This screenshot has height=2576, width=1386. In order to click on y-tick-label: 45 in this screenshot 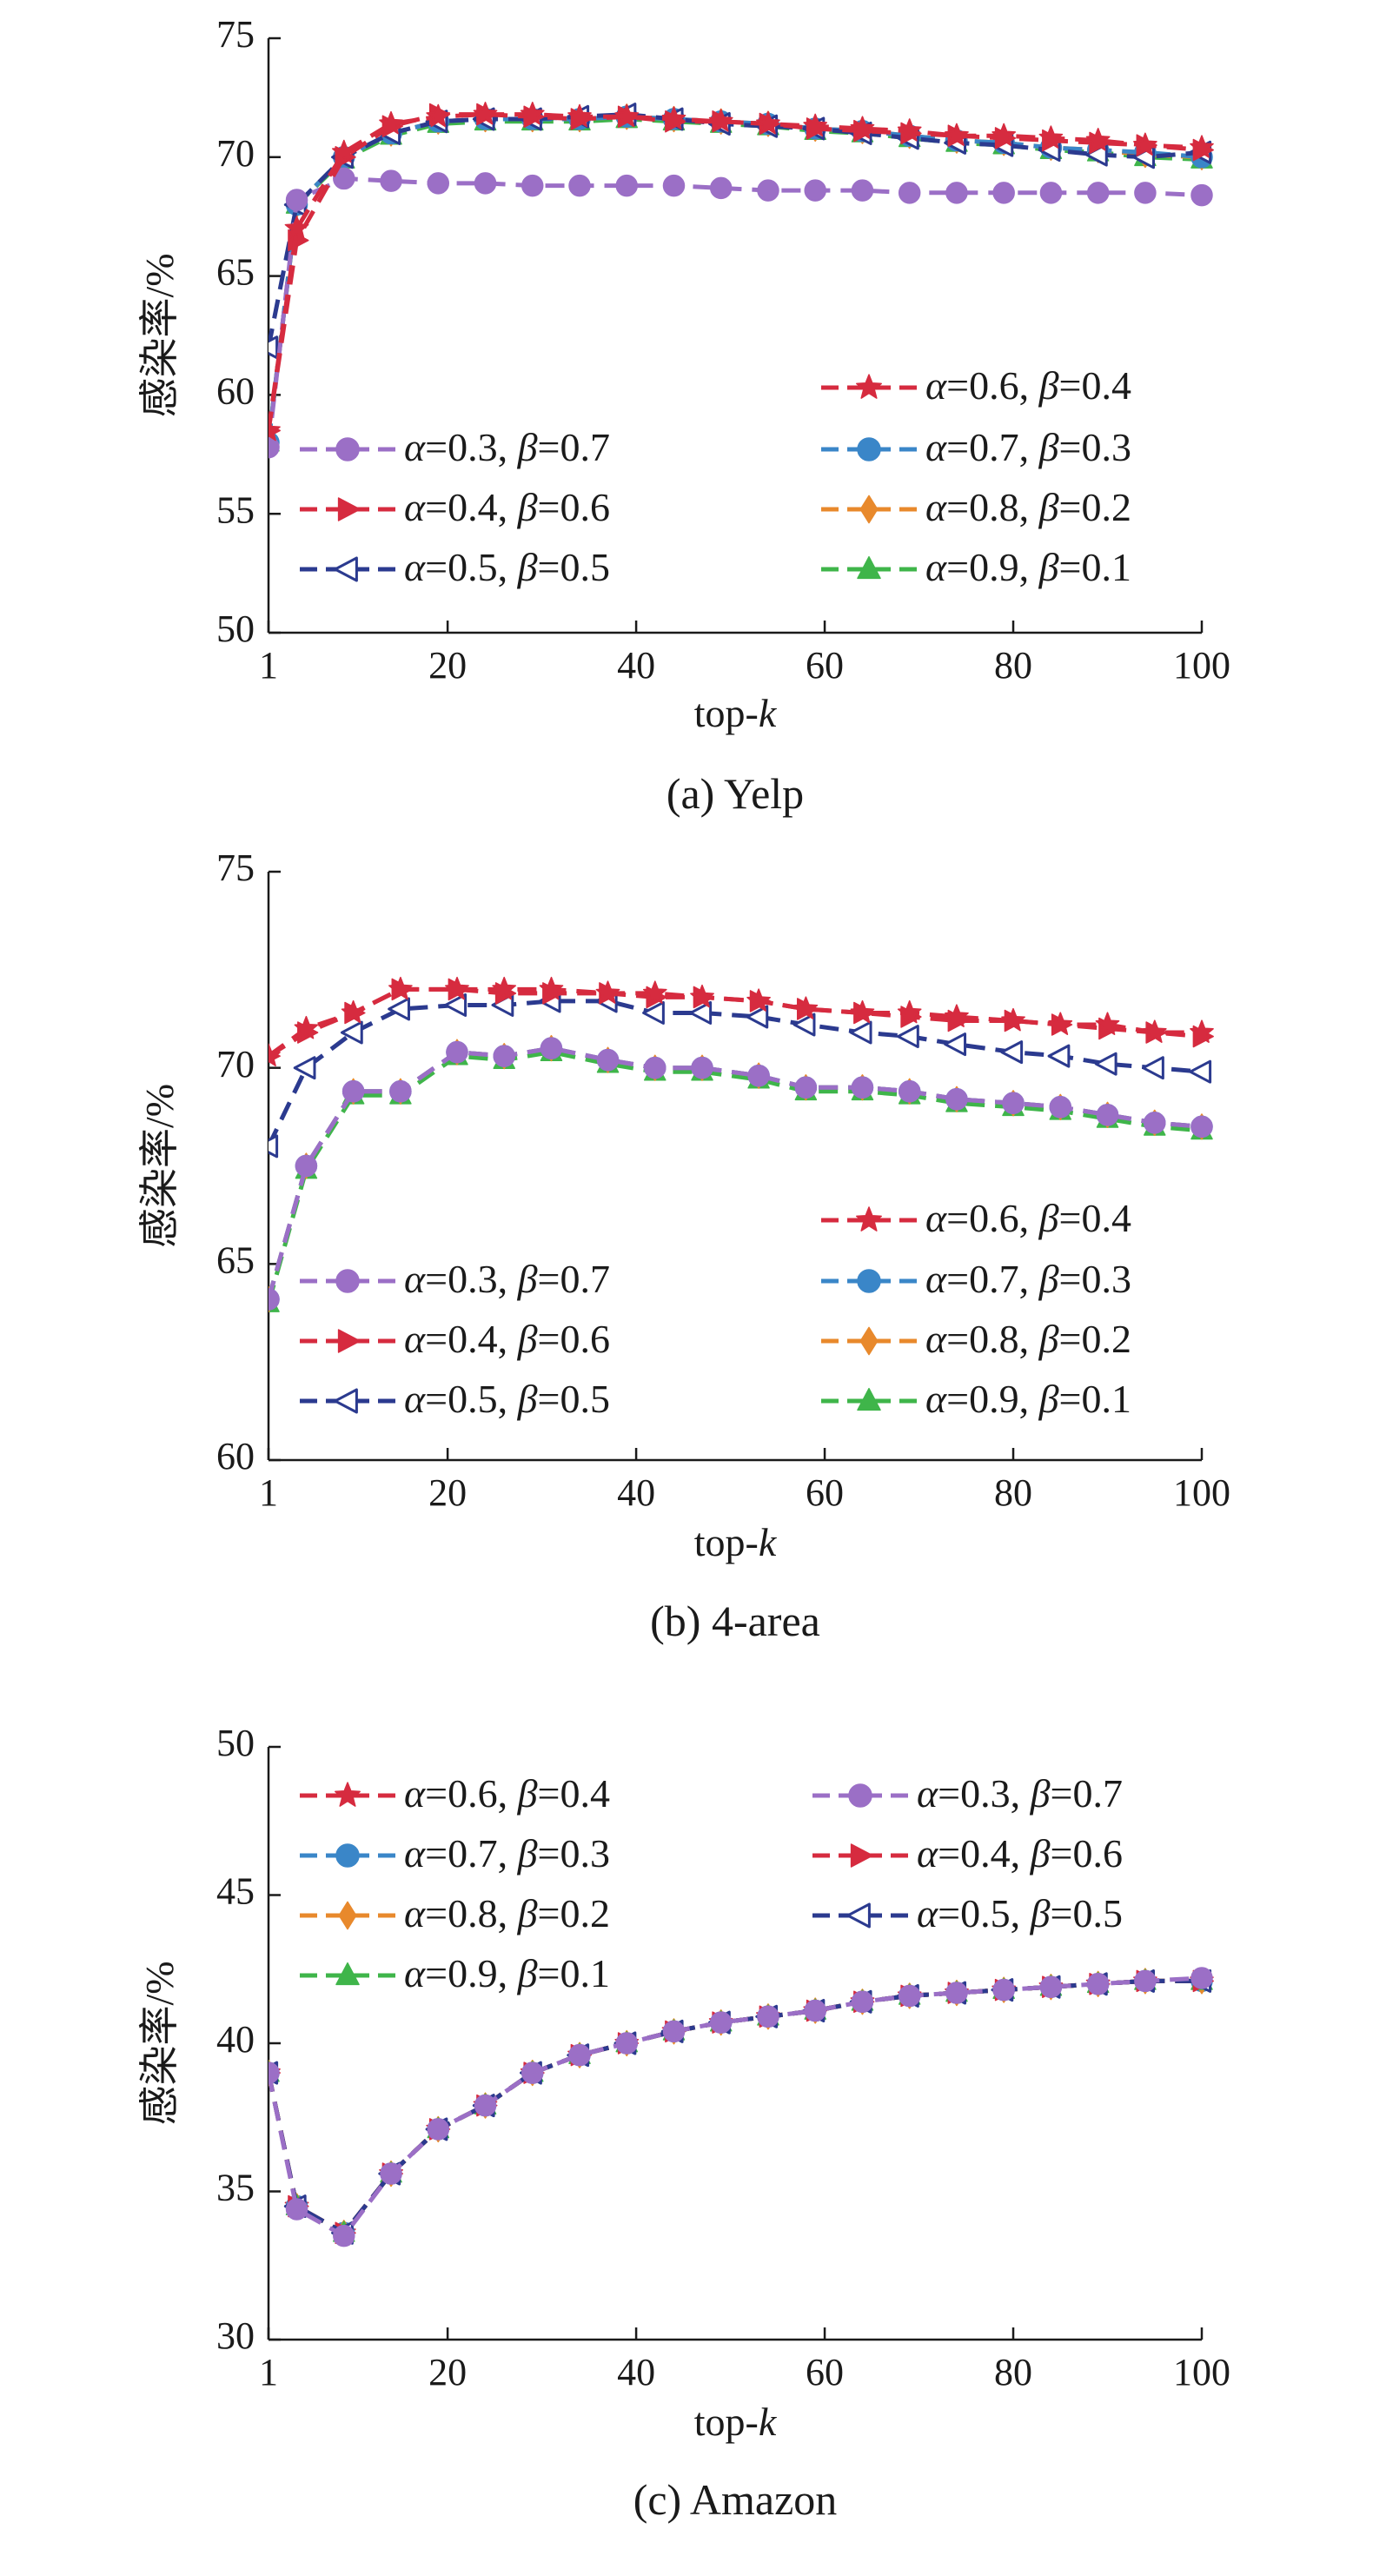, I will do `click(235, 1892)`.